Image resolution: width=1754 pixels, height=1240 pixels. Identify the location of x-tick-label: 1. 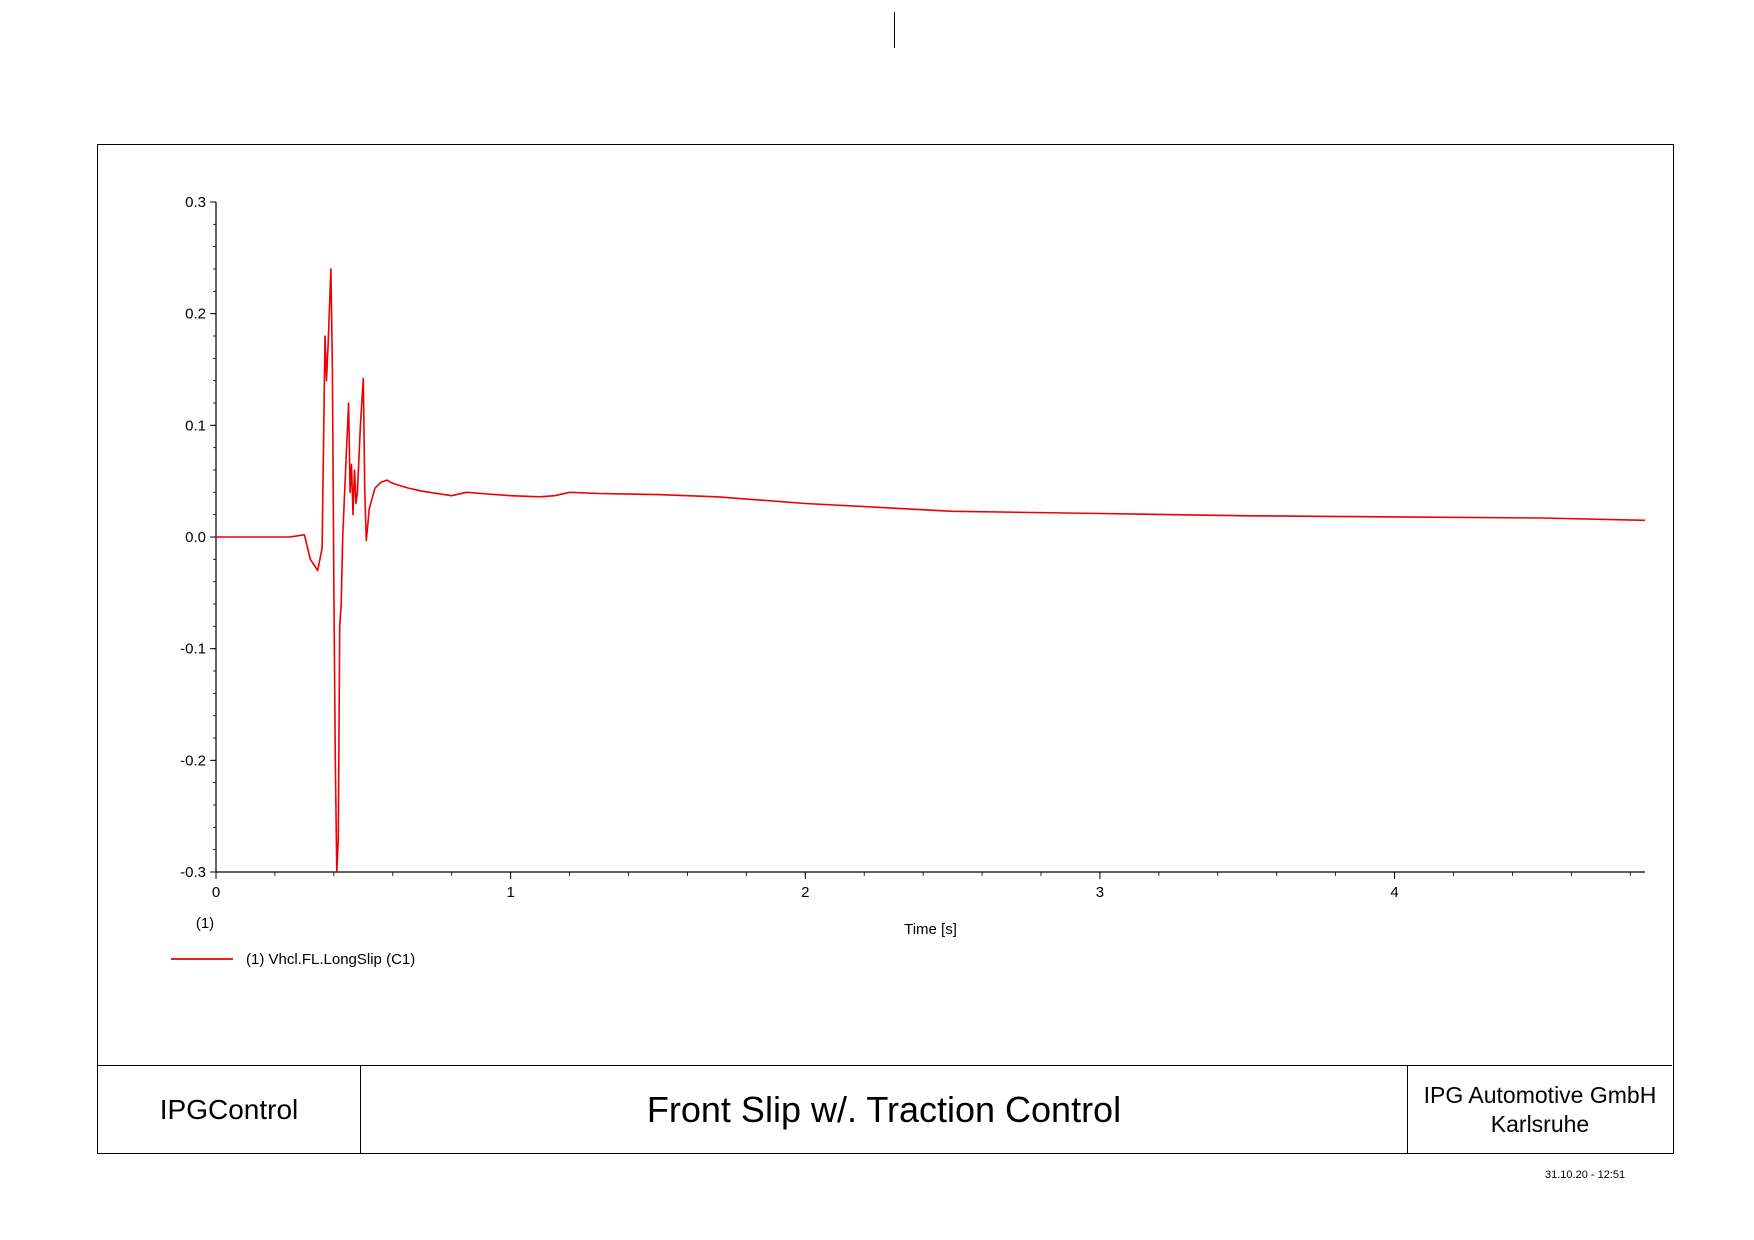
(510, 892).